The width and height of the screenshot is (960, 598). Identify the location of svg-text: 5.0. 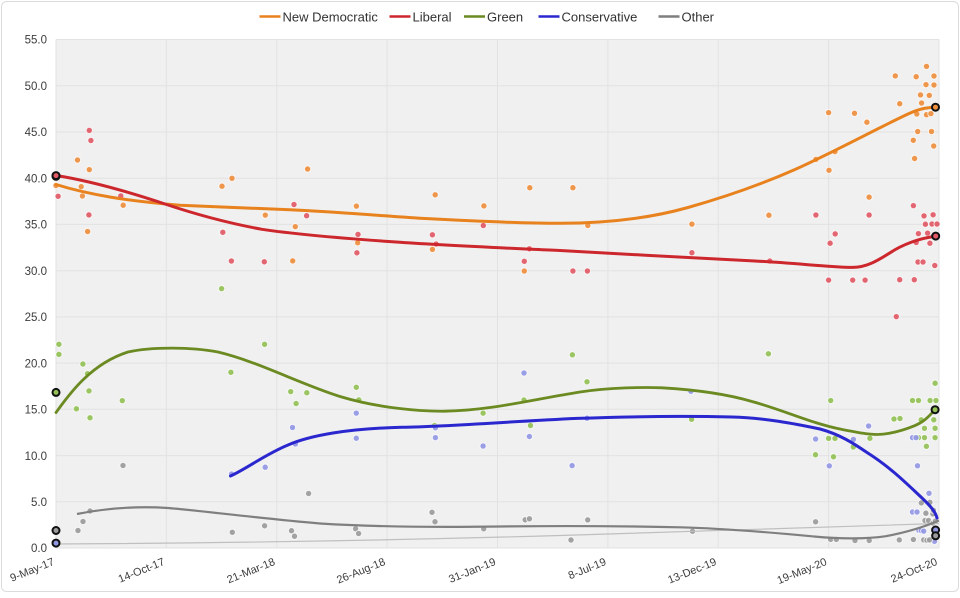
(39, 503).